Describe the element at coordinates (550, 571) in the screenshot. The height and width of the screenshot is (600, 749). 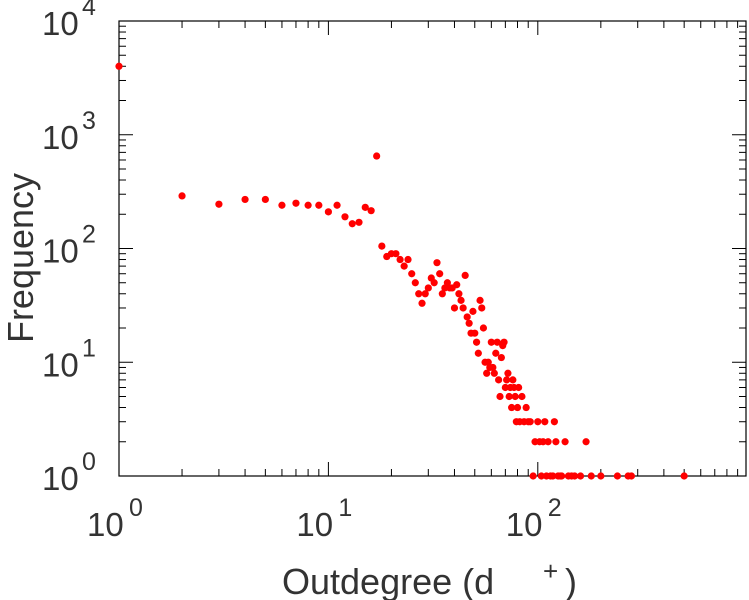
I see `x-axis-title-superscript: +` at that location.